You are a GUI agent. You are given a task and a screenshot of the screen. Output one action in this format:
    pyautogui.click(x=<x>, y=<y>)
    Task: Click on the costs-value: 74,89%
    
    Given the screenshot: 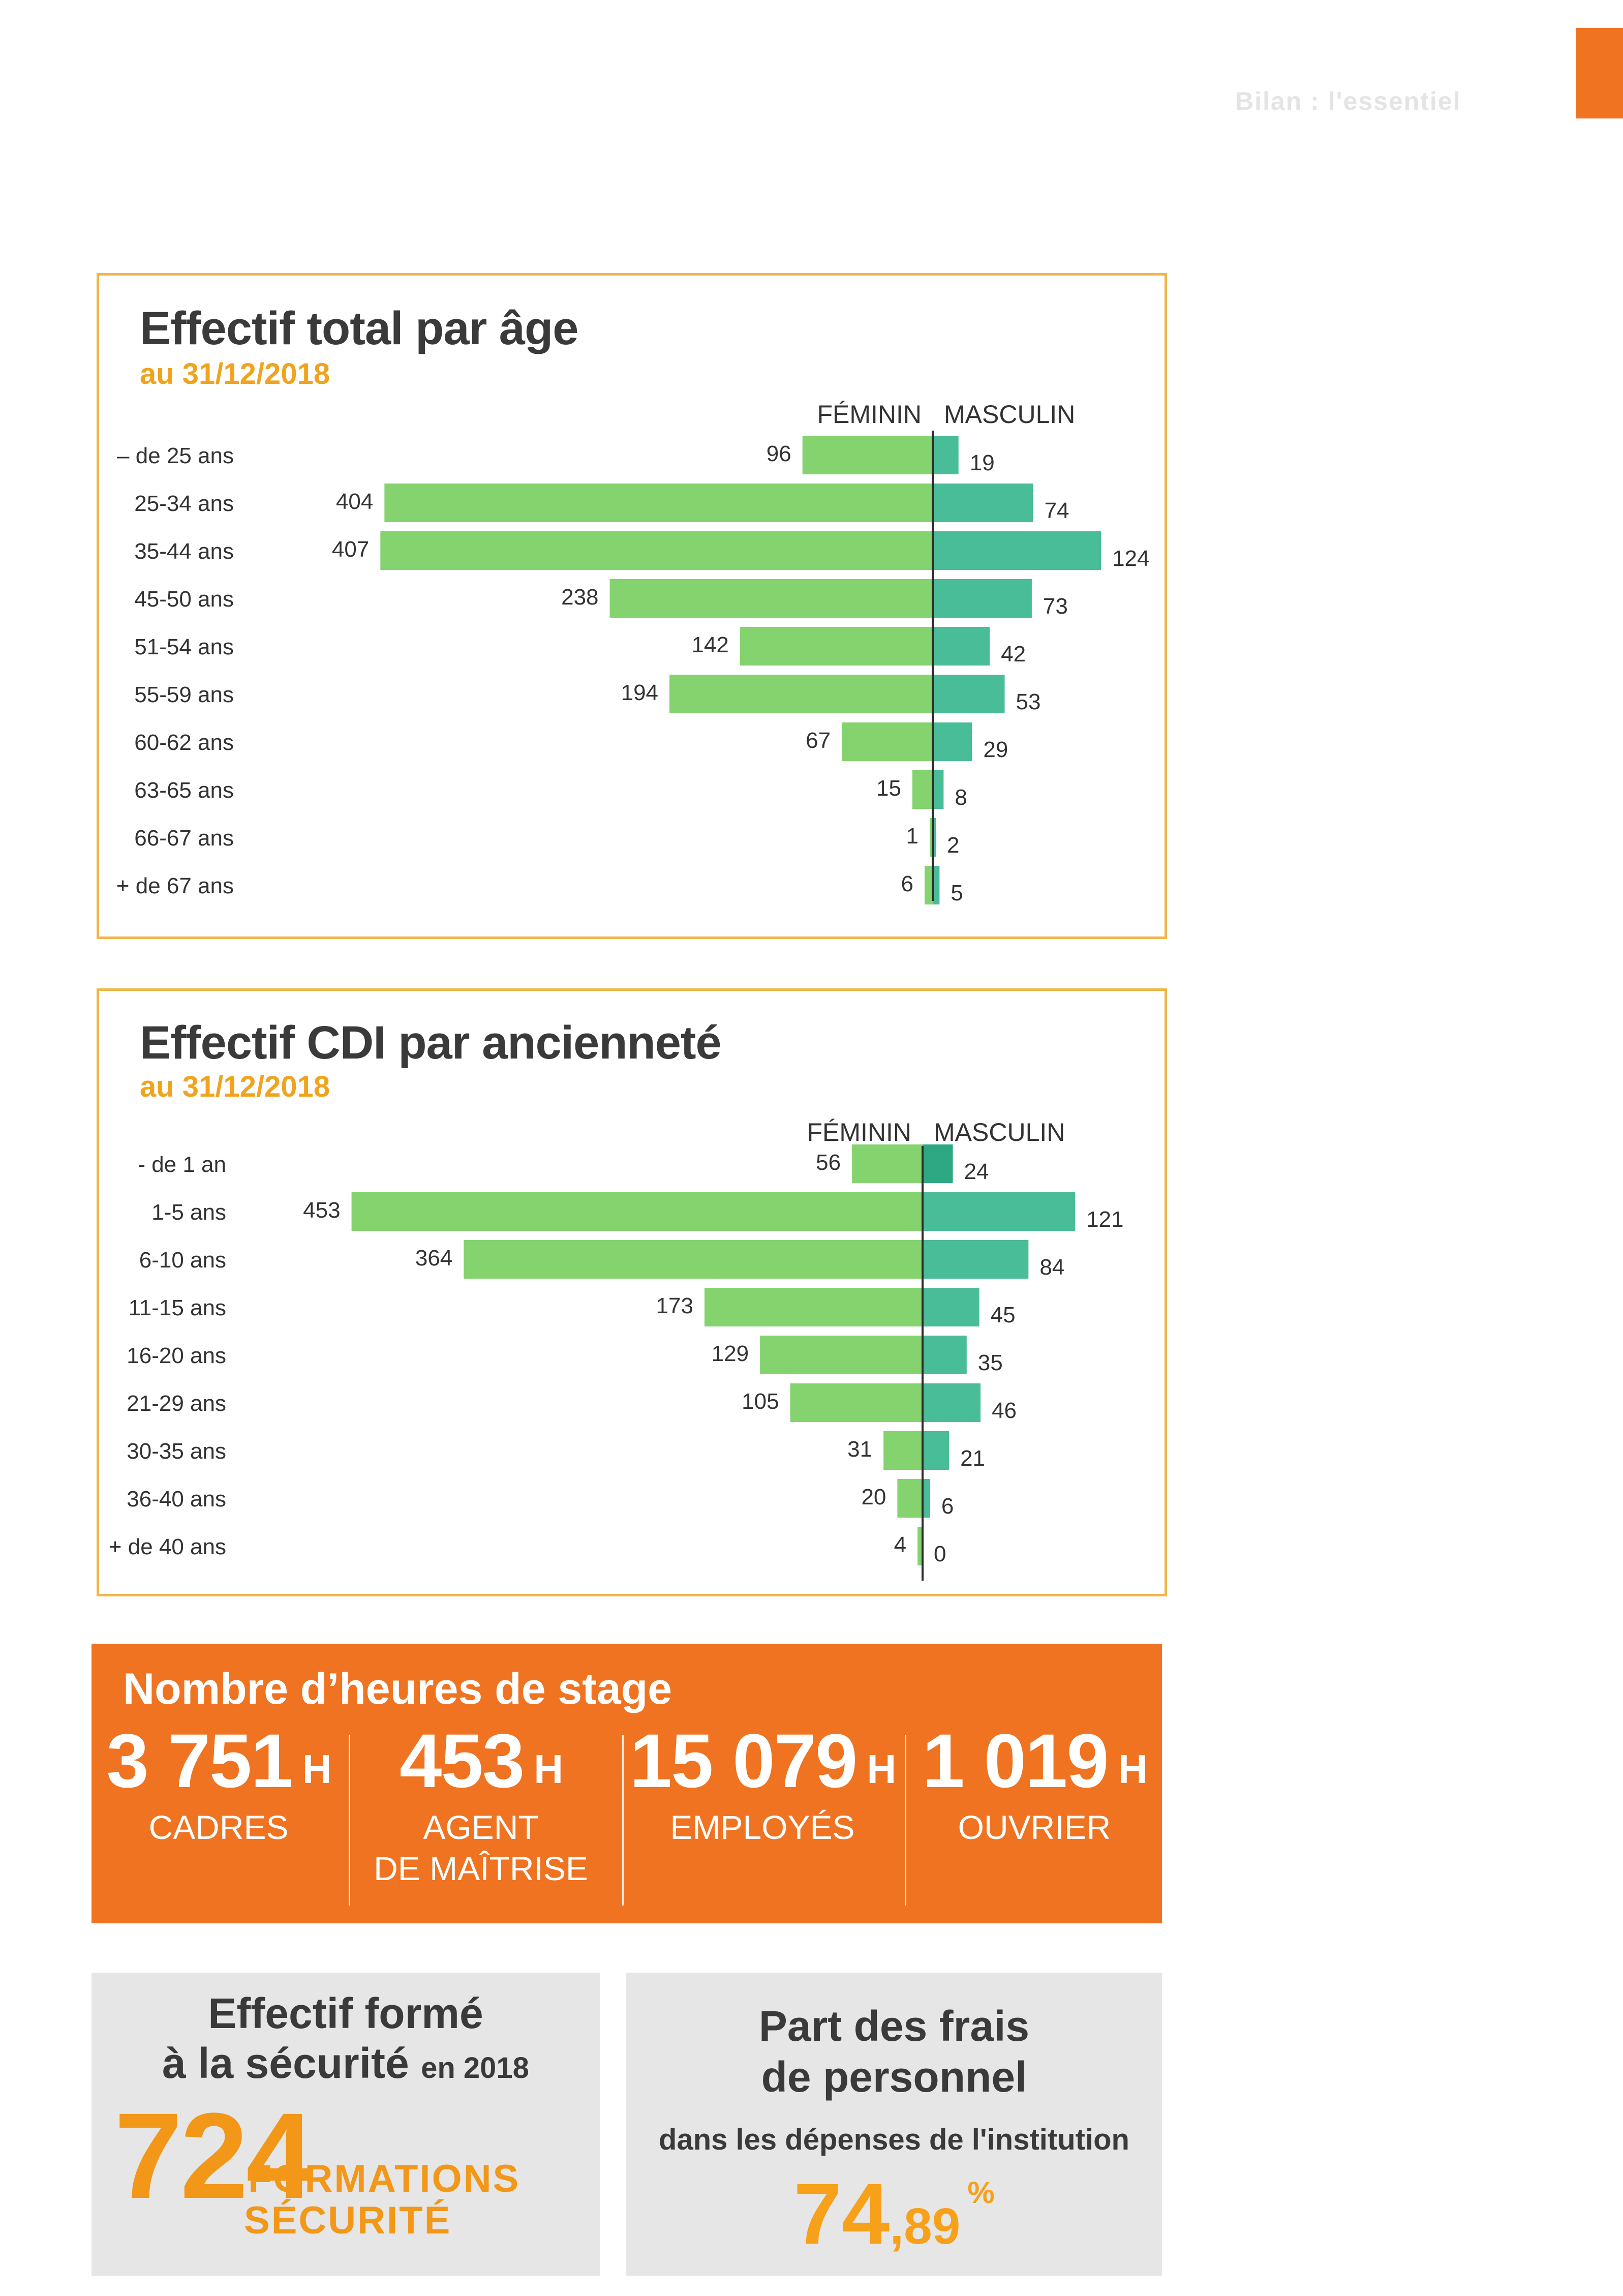 What is the action you would take?
    pyautogui.click(x=894, y=2214)
    